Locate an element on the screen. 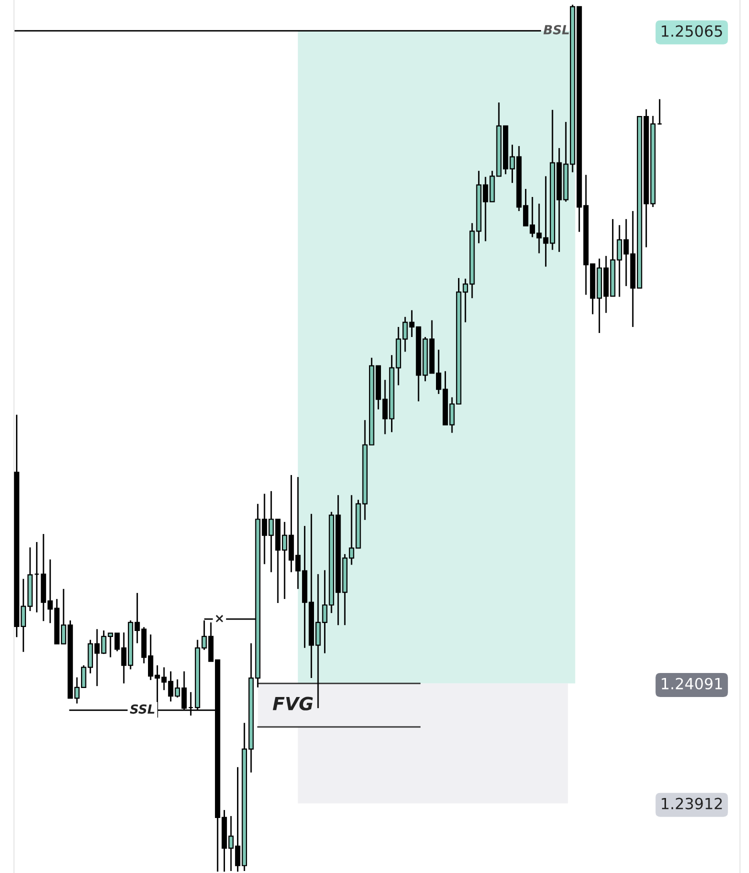 The image size is (749, 873). ref-line-label: SSL is located at coordinates (142, 709).